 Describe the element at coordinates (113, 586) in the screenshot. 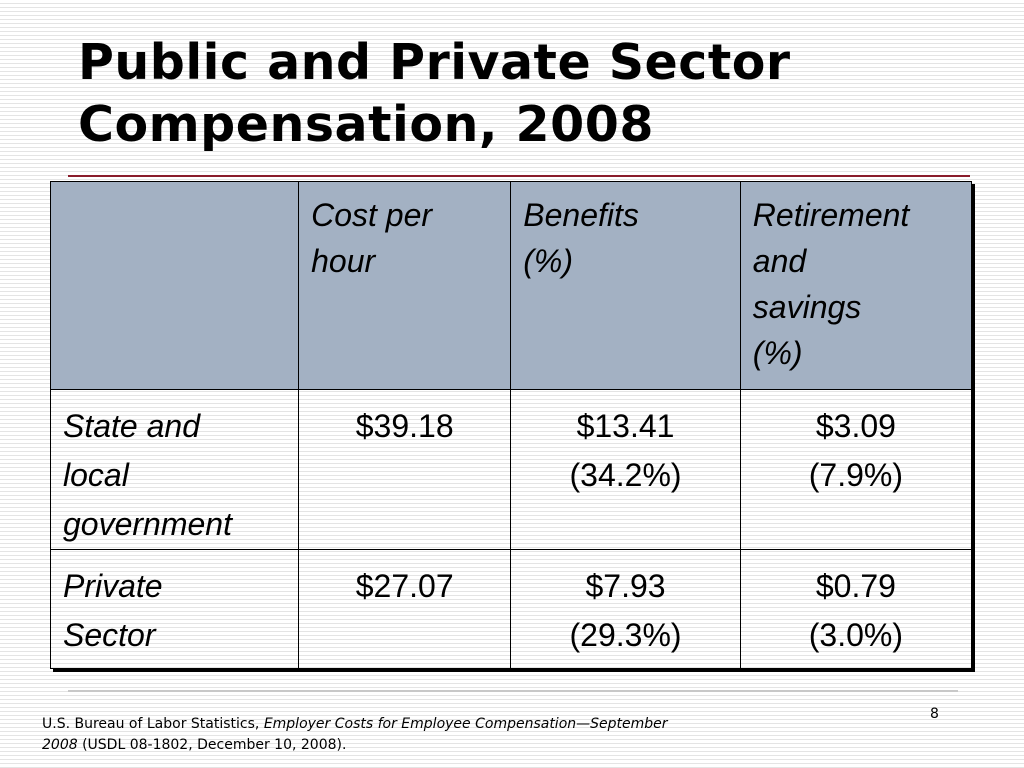

I see `row-label-line: Private` at that location.